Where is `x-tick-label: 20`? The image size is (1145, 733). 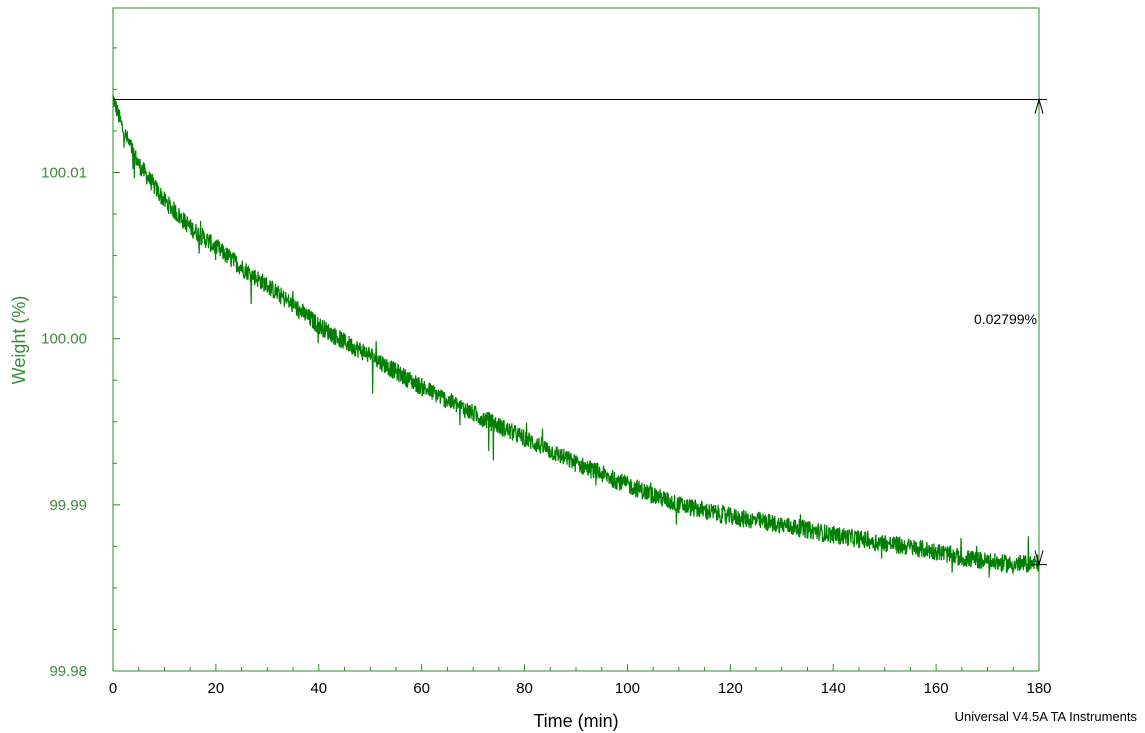
x-tick-label: 20 is located at coordinates (216, 688).